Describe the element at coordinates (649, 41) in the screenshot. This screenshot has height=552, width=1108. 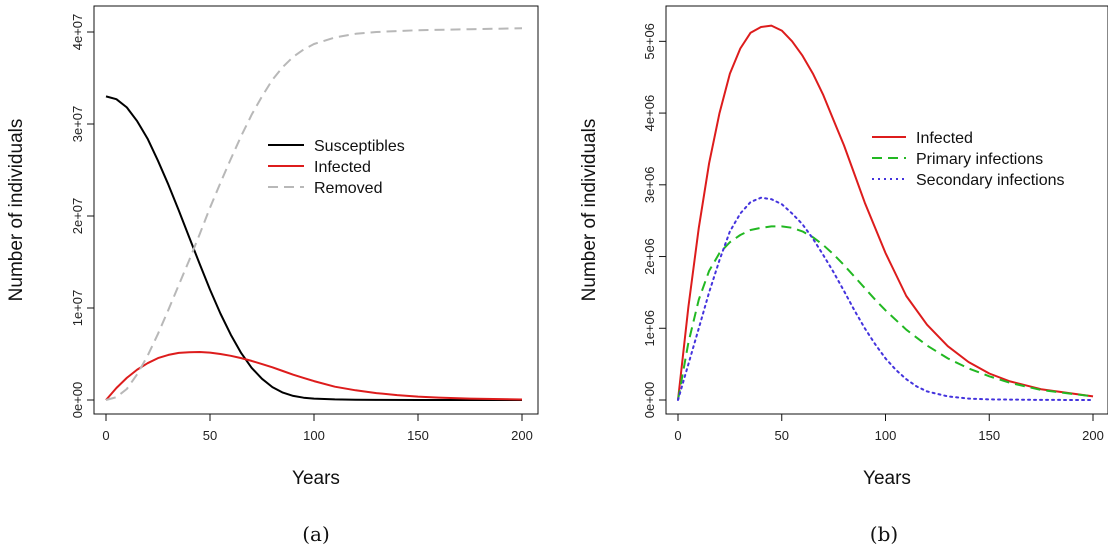
I see `y-tick-label: 5e+06` at that location.